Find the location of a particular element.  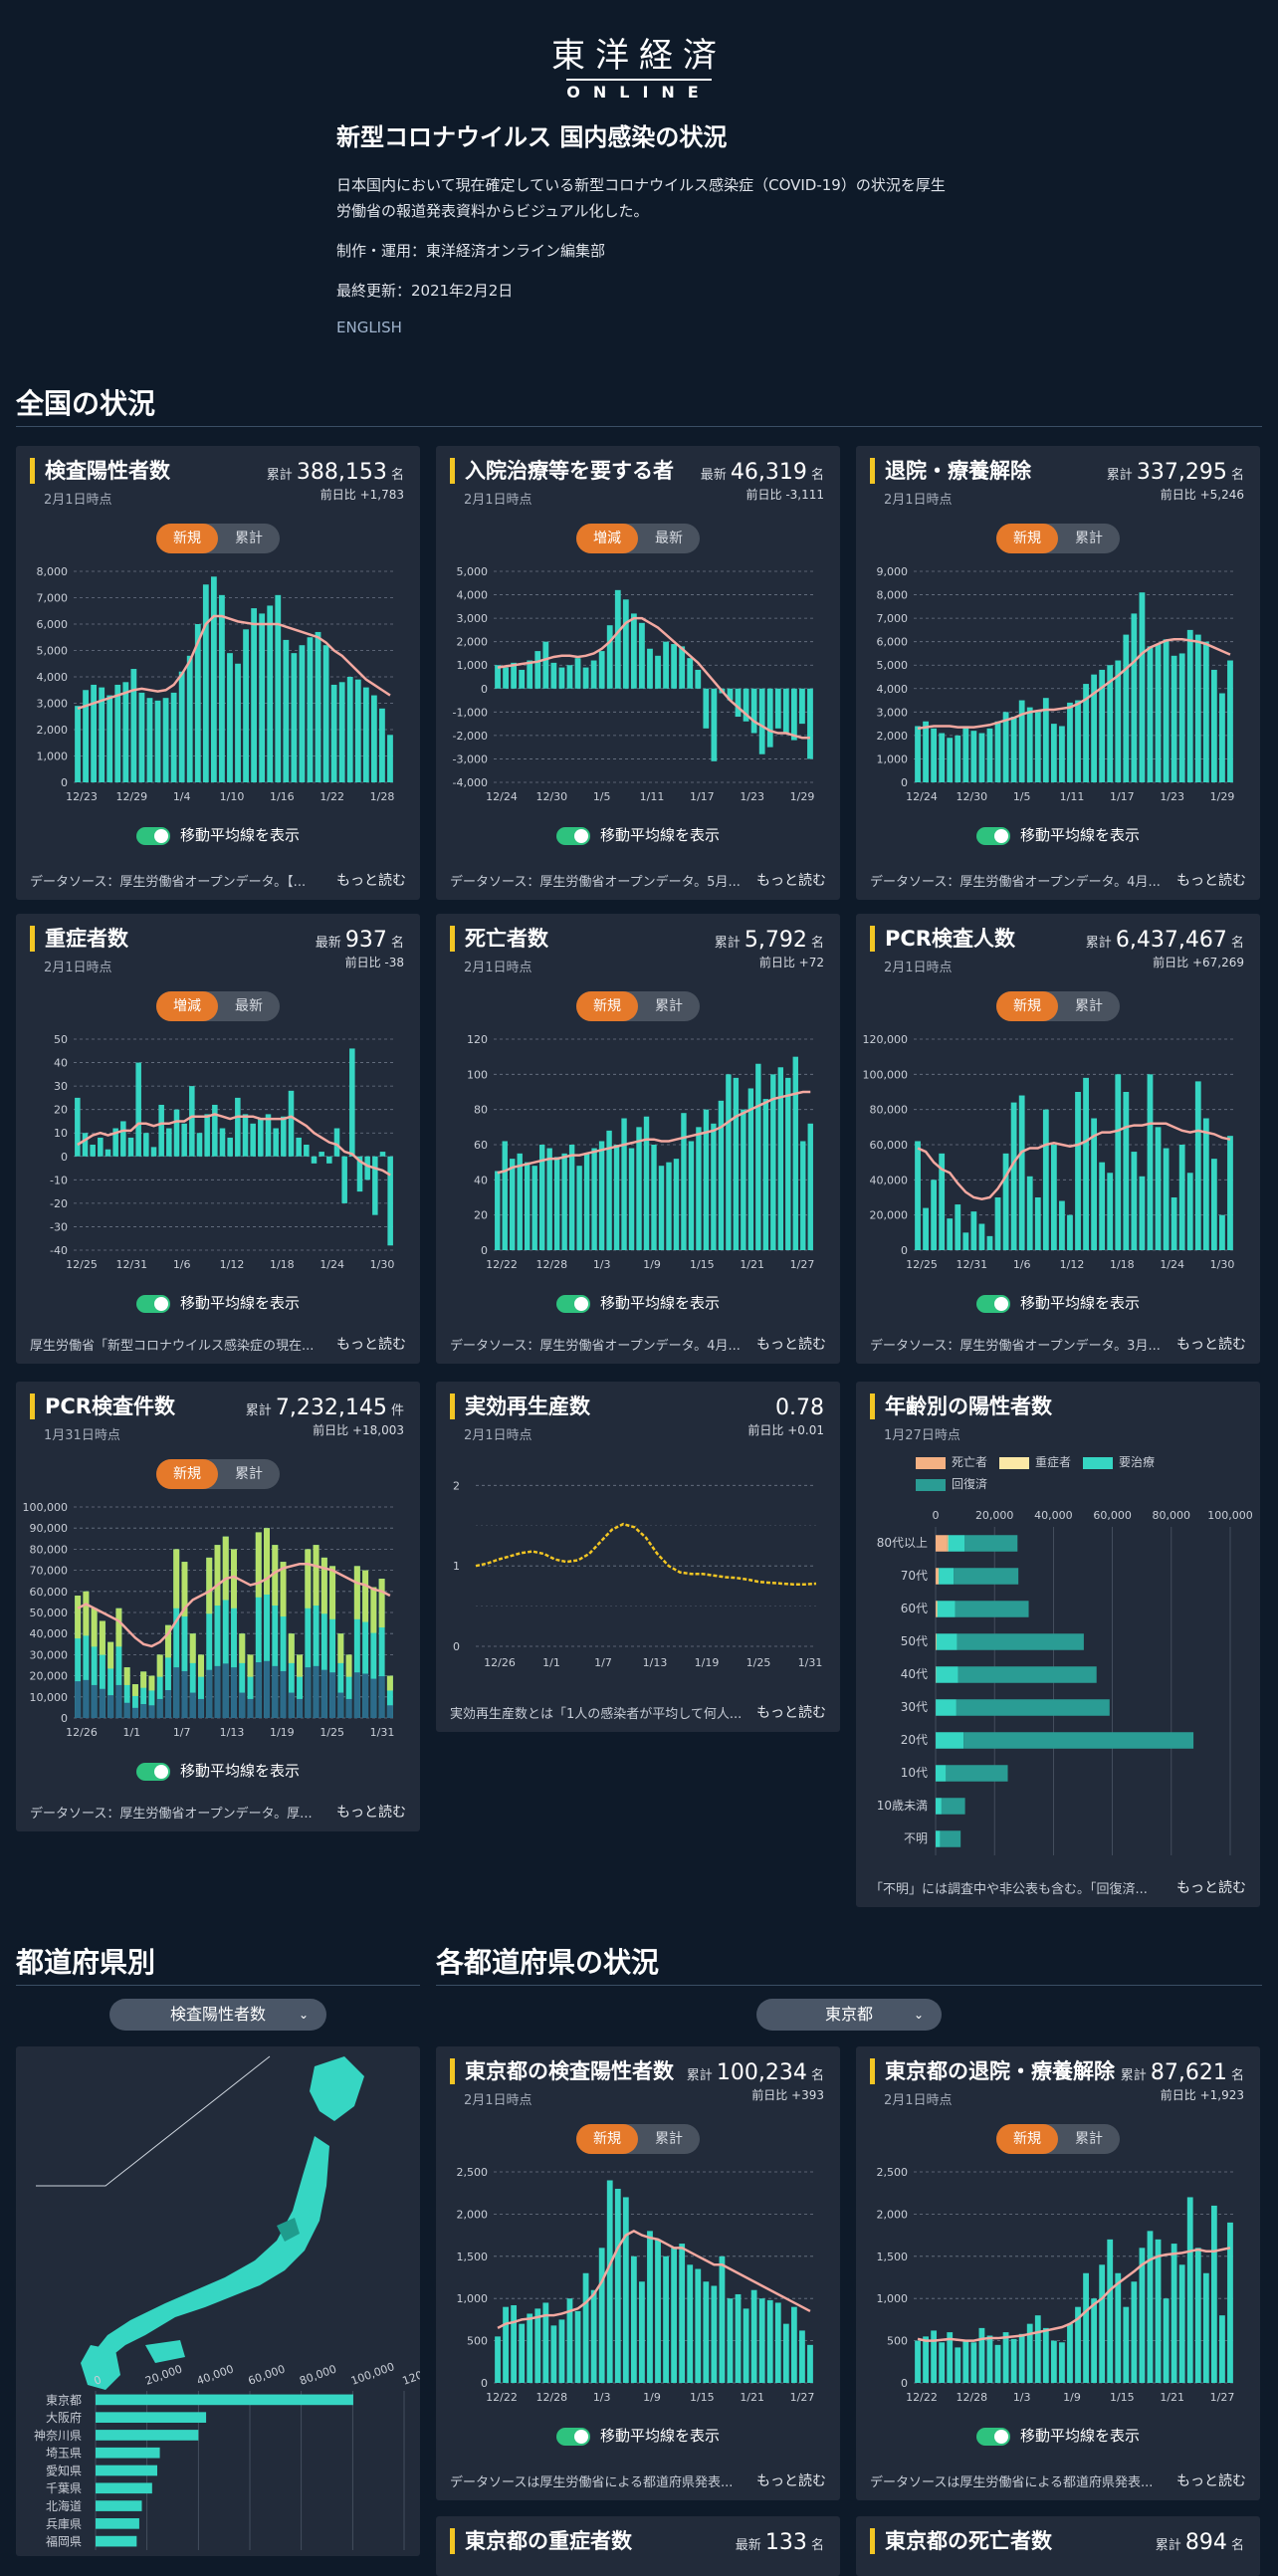

english-link: ENGLISH is located at coordinates (369, 327).